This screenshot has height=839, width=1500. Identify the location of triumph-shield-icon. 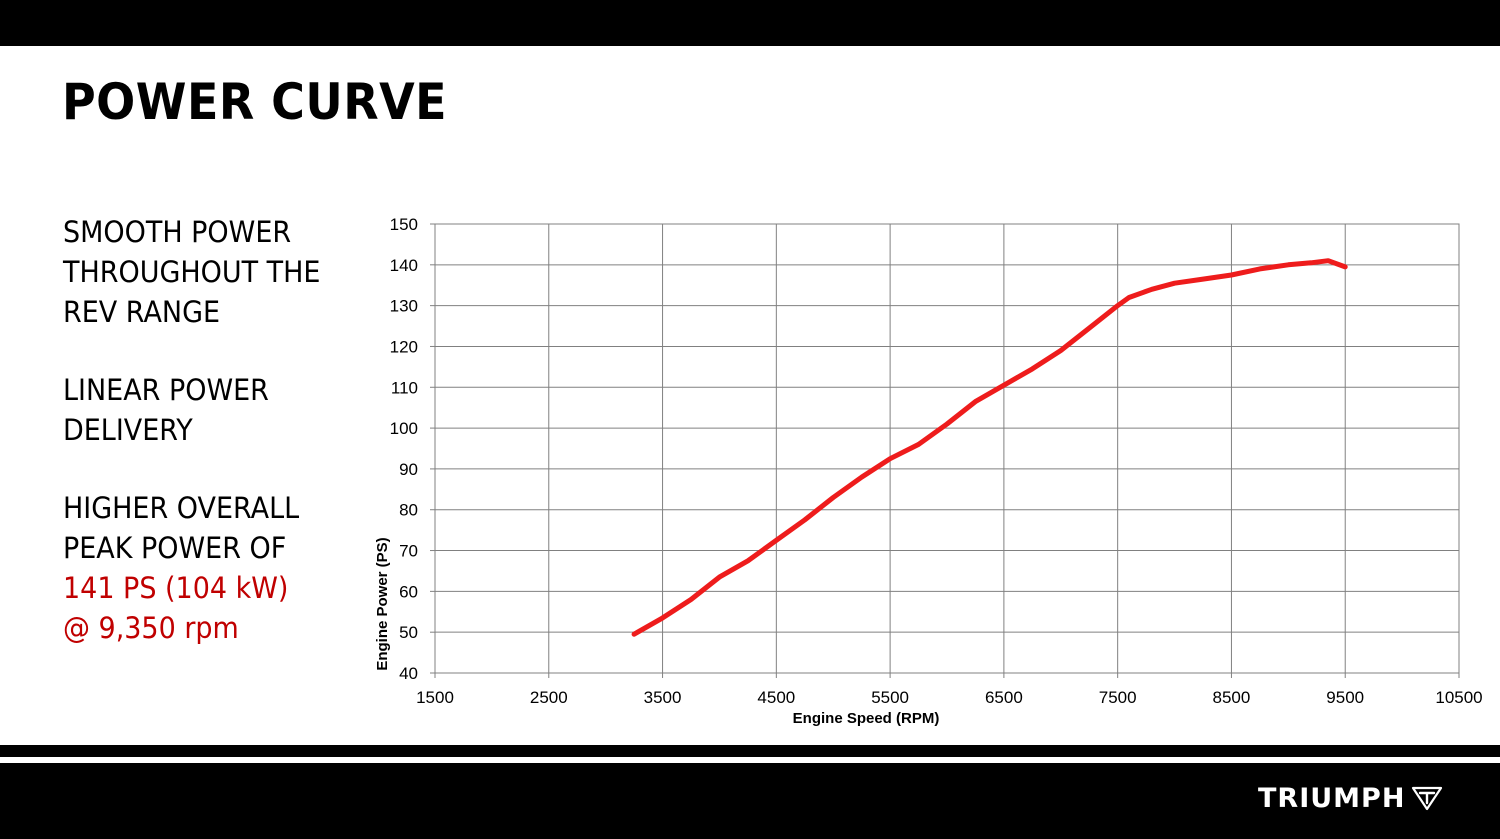
(1427, 798).